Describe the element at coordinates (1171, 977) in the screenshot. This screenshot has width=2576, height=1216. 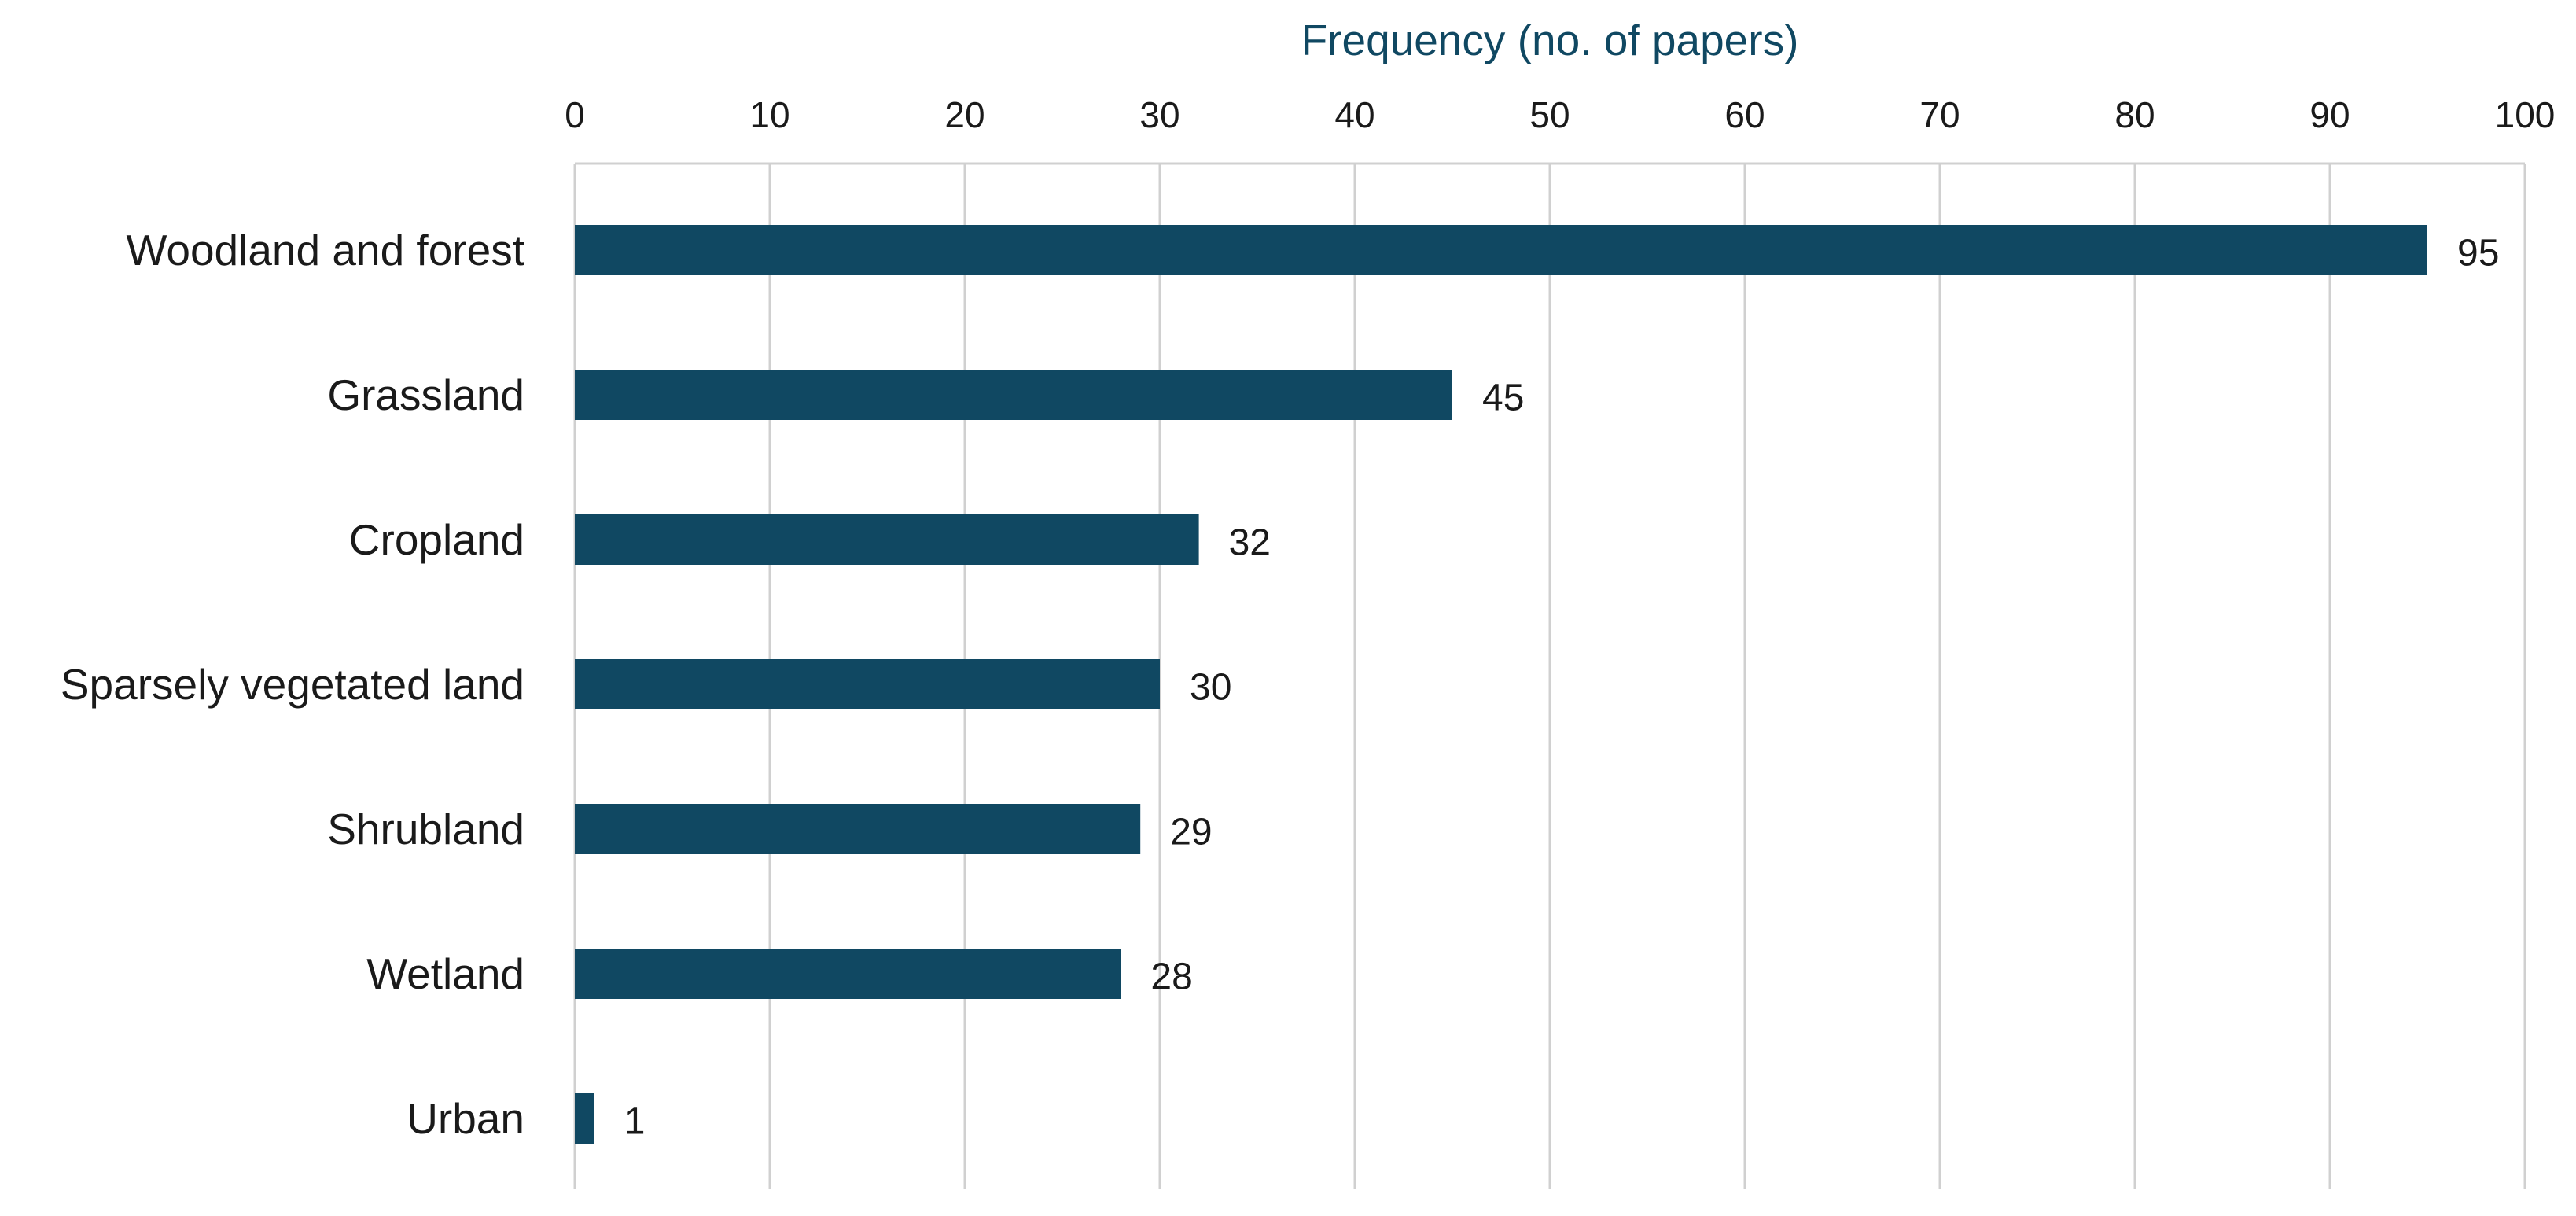
I see `data-label-wetland: 28` at that location.